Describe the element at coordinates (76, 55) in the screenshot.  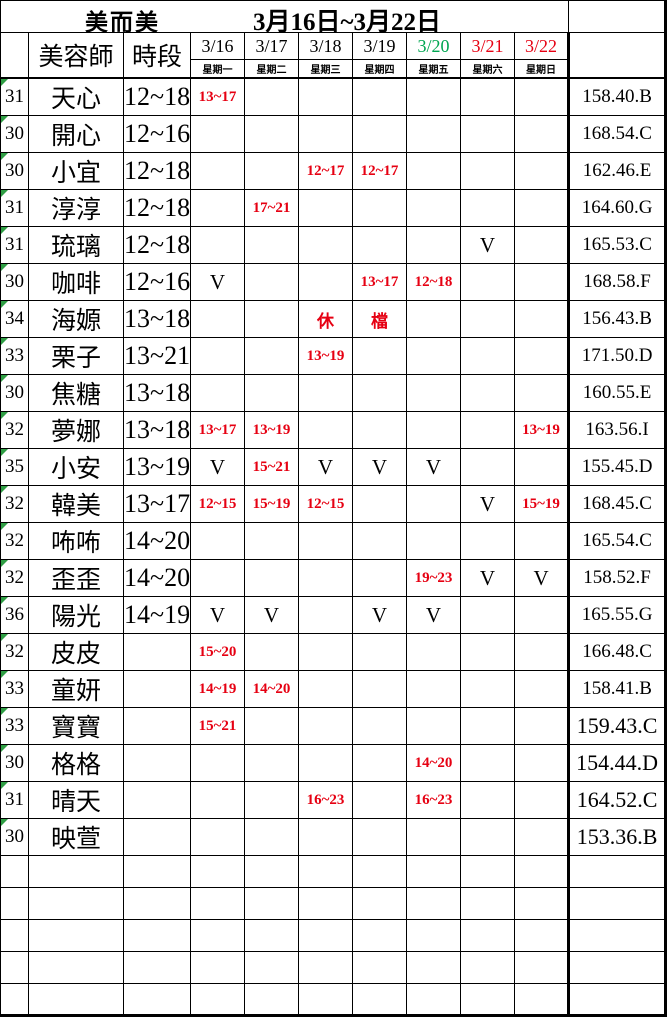
I see `staff-column-header: 美容師` at that location.